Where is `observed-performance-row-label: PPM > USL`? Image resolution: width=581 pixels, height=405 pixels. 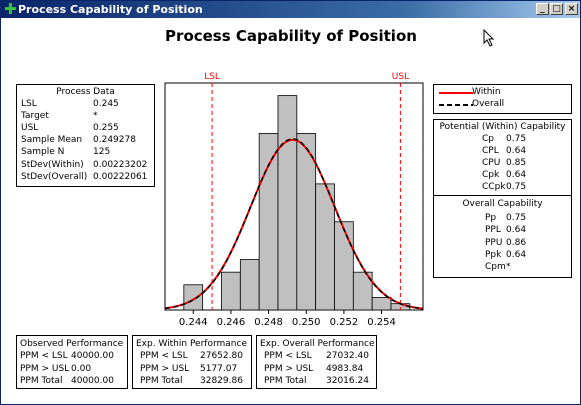 observed-performance-row-label: PPM > USL is located at coordinates (45, 368).